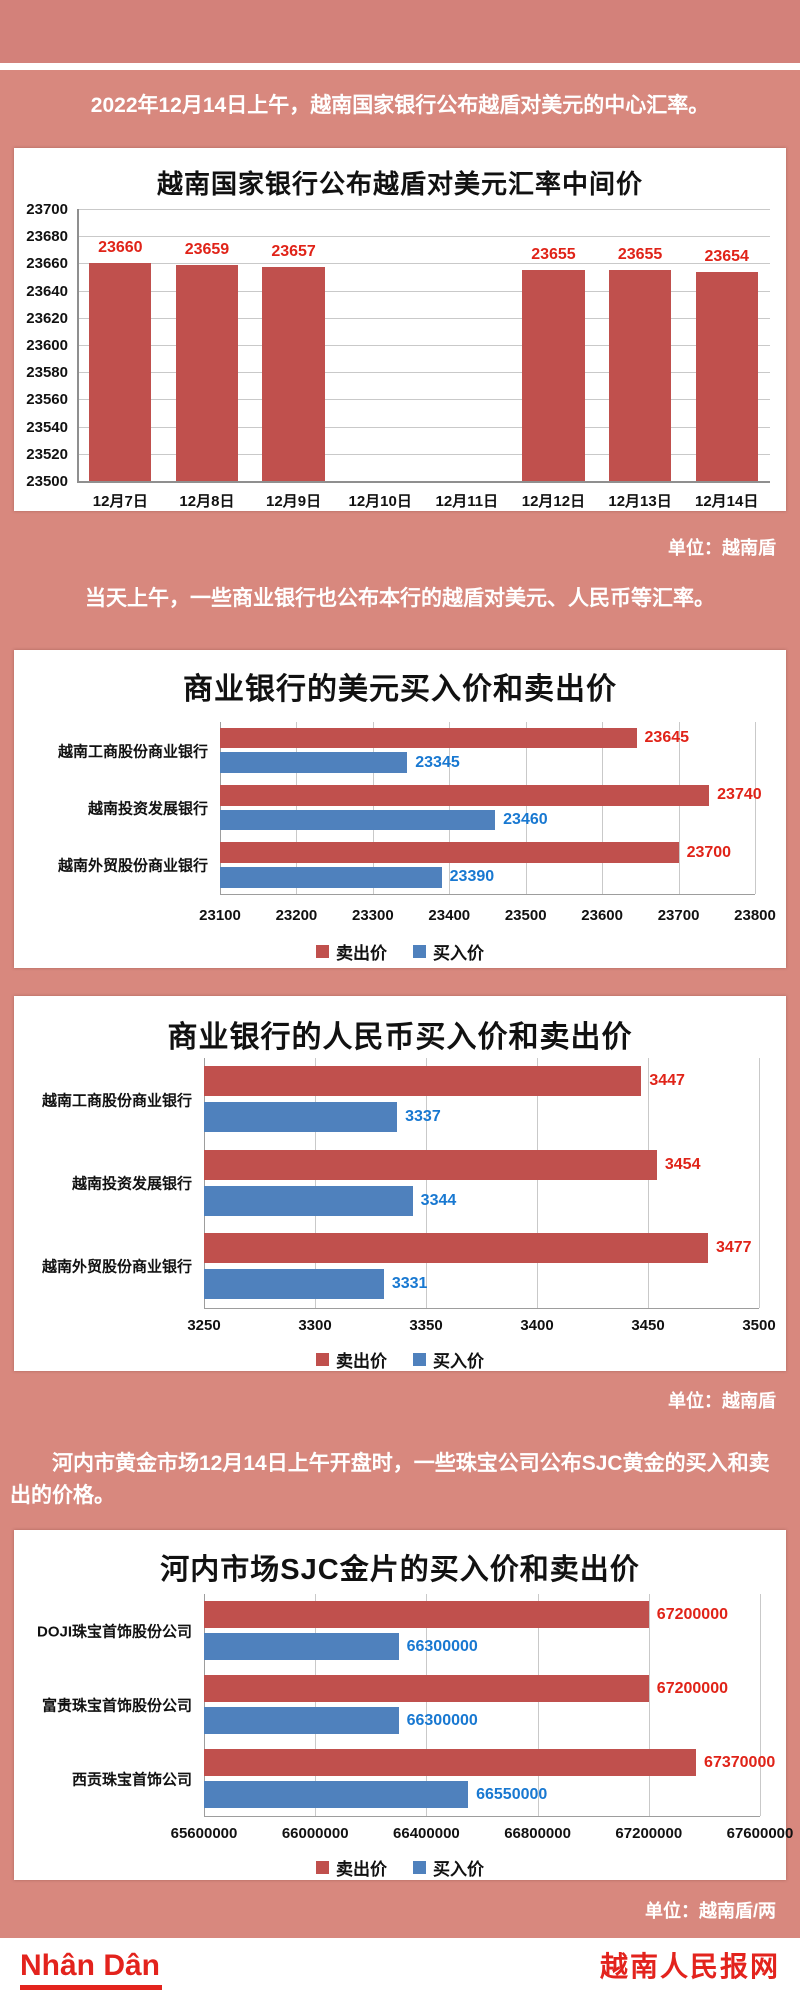 This screenshot has height=2000, width=800. Describe the element at coordinates (472, 877) in the screenshot. I see `bar-value-label: 23390` at that location.